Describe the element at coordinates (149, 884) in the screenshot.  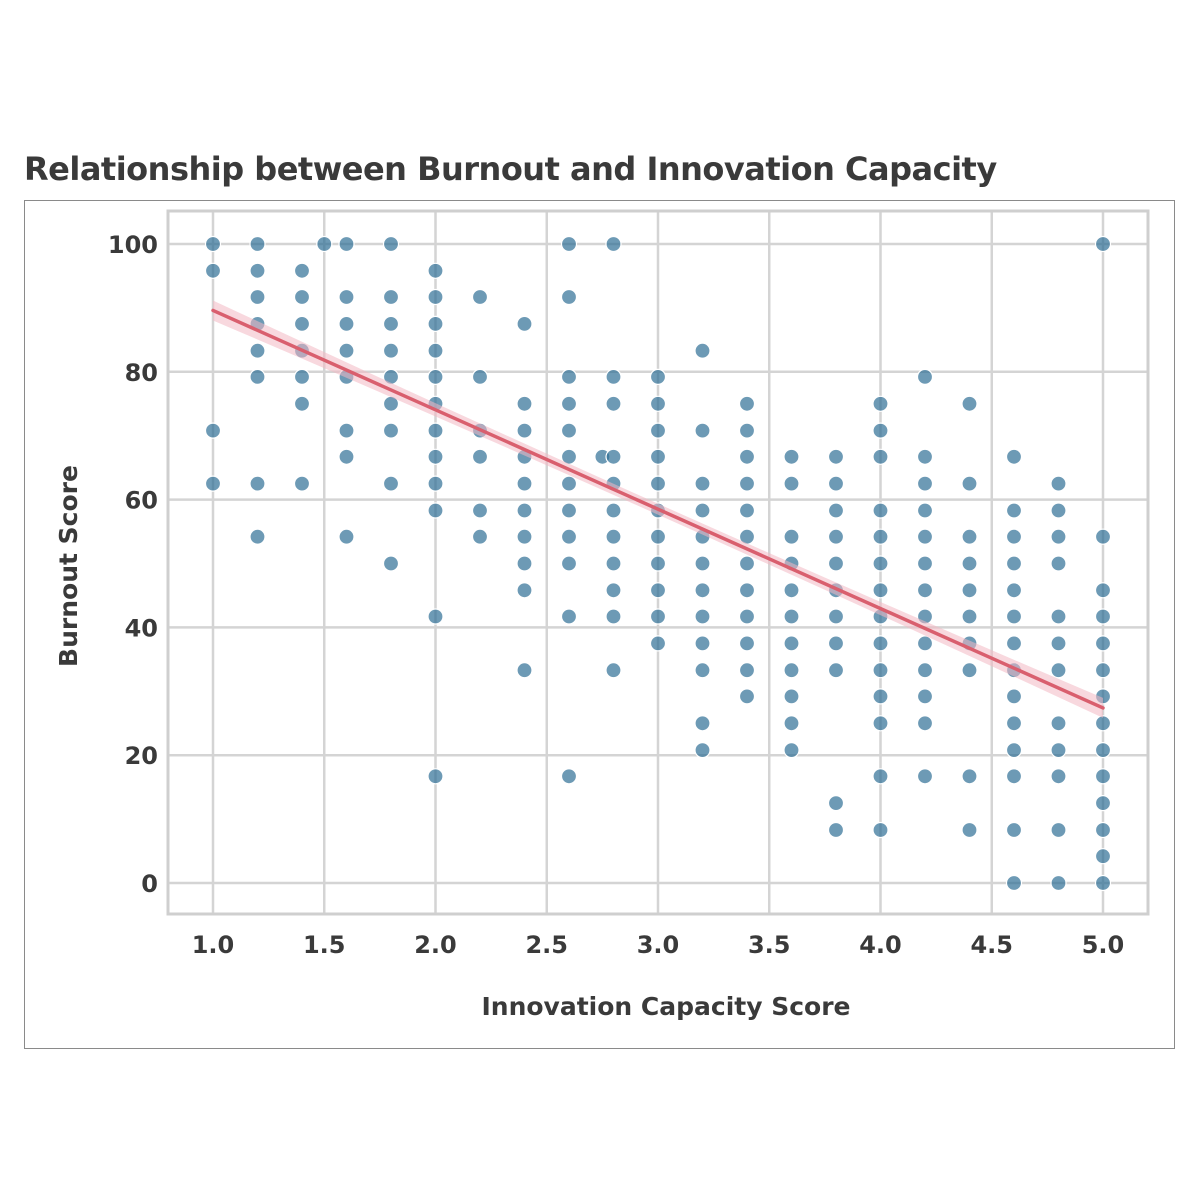
I see `y-tick-label: 0` at that location.